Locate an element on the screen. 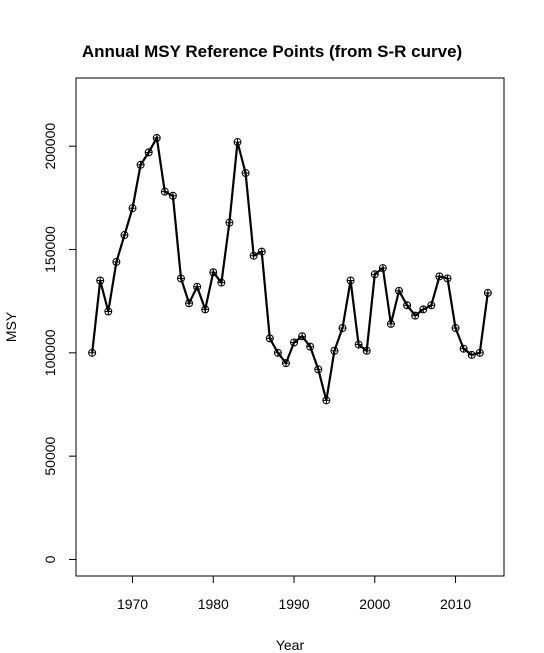  x-tick-label: 2000 is located at coordinates (374, 604).